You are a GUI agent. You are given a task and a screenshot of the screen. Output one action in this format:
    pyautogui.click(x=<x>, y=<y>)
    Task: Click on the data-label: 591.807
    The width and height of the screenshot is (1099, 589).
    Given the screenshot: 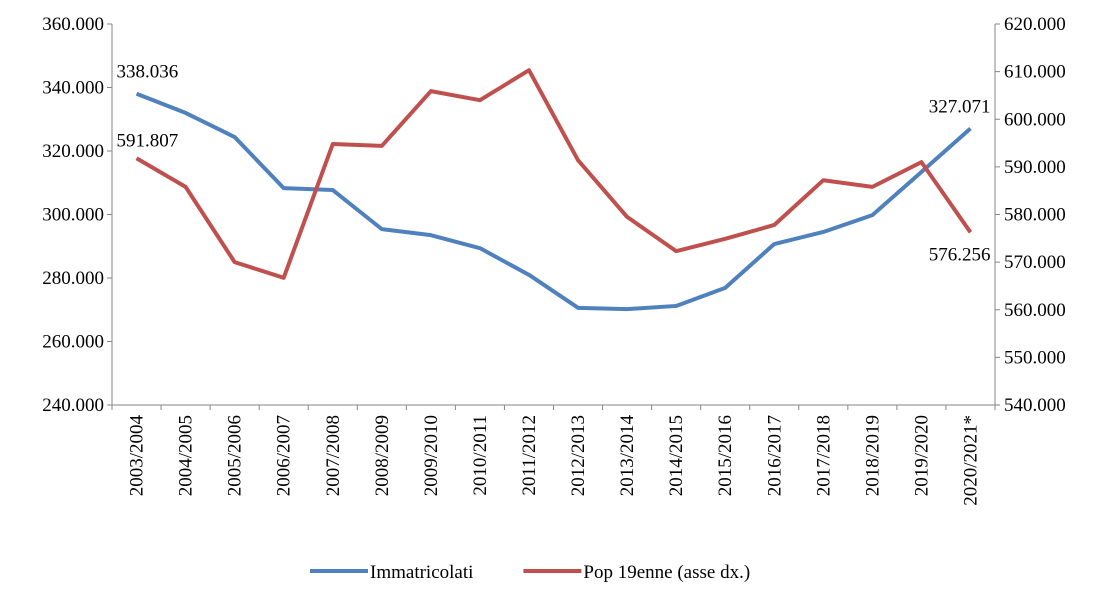 What is the action you would take?
    pyautogui.click(x=148, y=140)
    